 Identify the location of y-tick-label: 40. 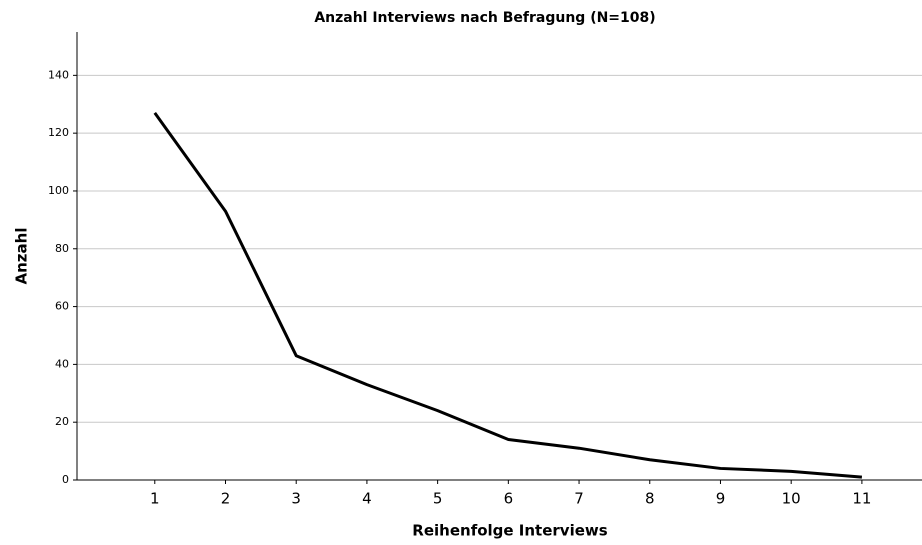
(62, 363).